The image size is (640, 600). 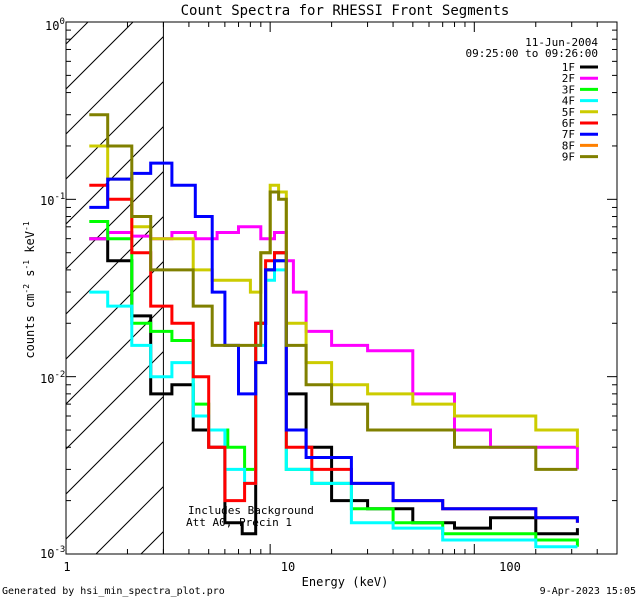 I want to click on date-label: 11-Jun-2004, so click(x=561, y=42).